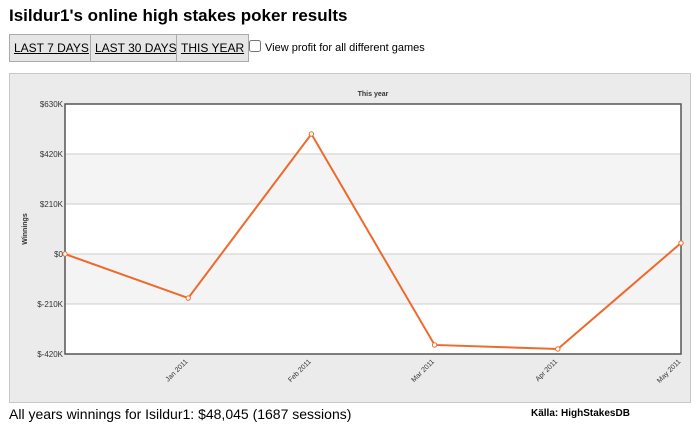  What do you see at coordinates (58, 254) in the screenshot?
I see `y-tick-label: $0` at bounding box center [58, 254].